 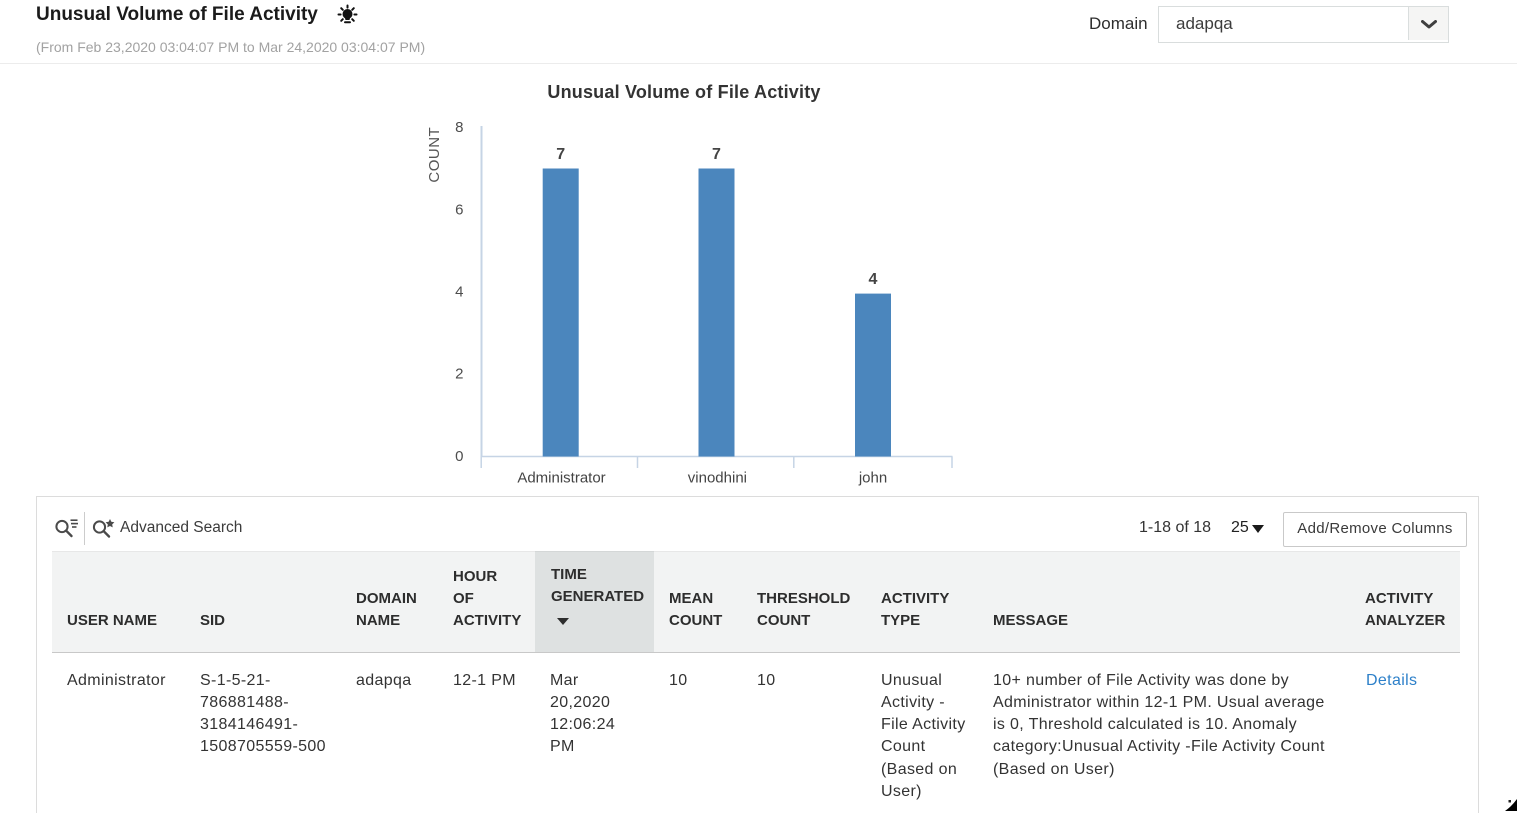 I want to click on svg-text: COUNT, so click(x=434, y=155).